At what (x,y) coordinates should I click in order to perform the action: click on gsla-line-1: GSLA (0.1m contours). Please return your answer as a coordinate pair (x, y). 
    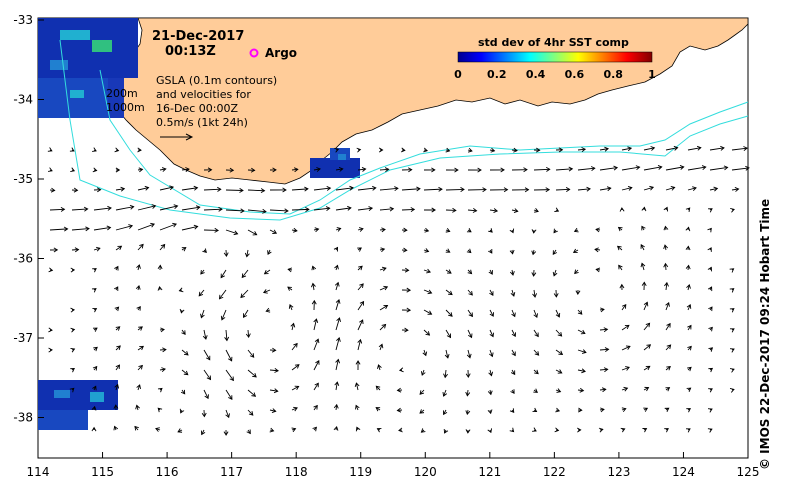
    Looking at the image, I should click on (216, 80).